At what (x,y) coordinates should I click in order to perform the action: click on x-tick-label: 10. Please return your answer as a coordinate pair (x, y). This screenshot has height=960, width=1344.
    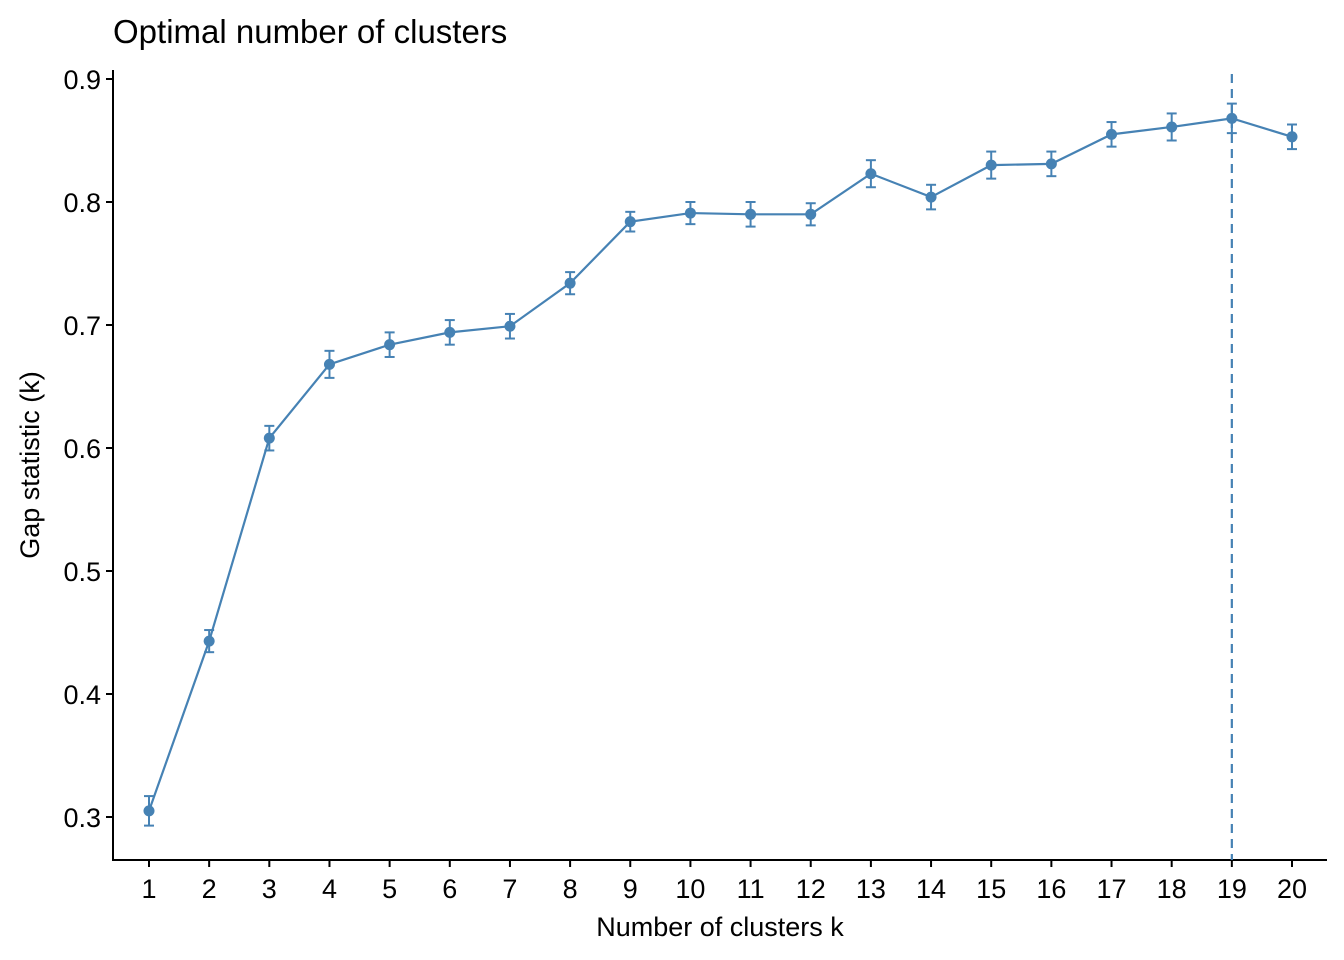
    Looking at the image, I should click on (690, 889).